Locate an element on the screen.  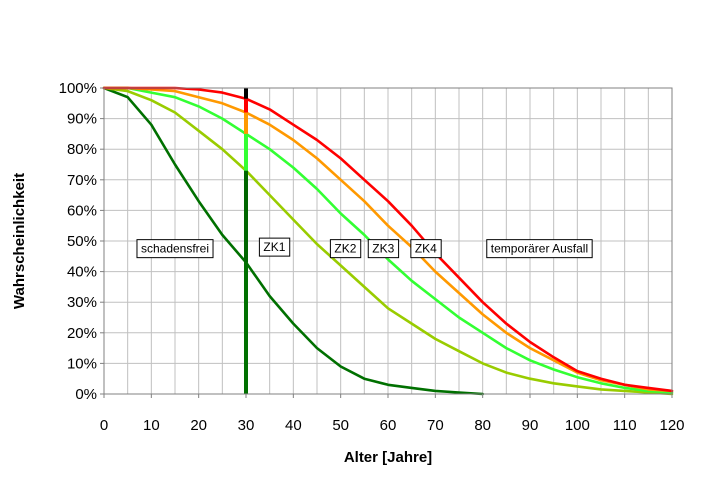
annotation-label: ZK3 is located at coordinates (383, 249).